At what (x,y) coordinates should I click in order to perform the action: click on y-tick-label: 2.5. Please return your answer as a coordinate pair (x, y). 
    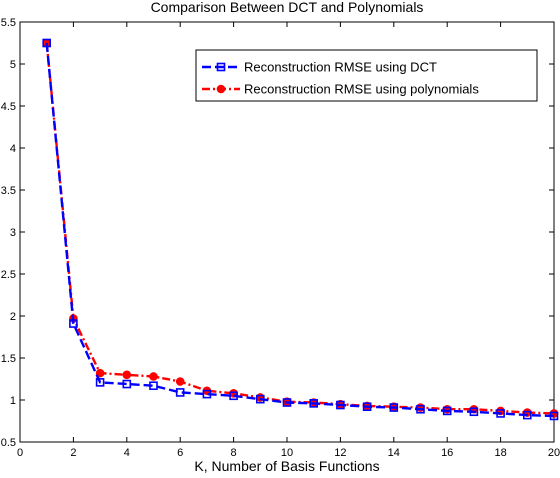
    Looking at the image, I should click on (8, 275).